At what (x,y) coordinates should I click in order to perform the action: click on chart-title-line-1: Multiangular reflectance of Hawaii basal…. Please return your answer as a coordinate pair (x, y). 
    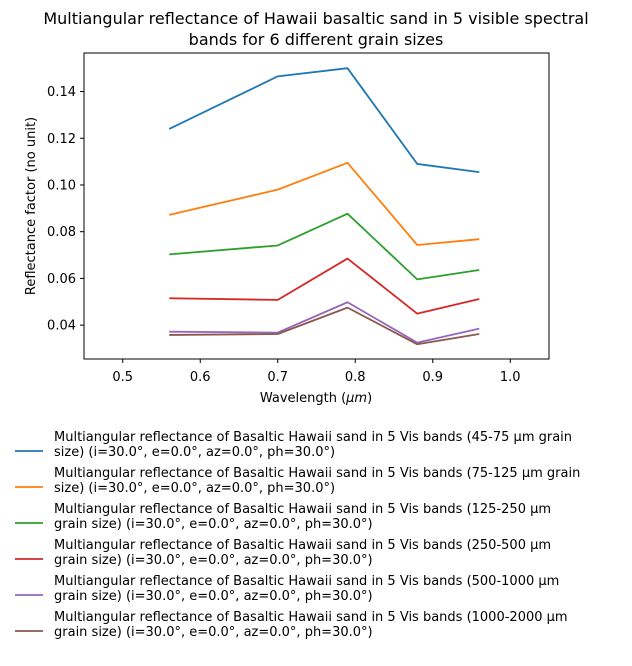
    Looking at the image, I should click on (315, 18).